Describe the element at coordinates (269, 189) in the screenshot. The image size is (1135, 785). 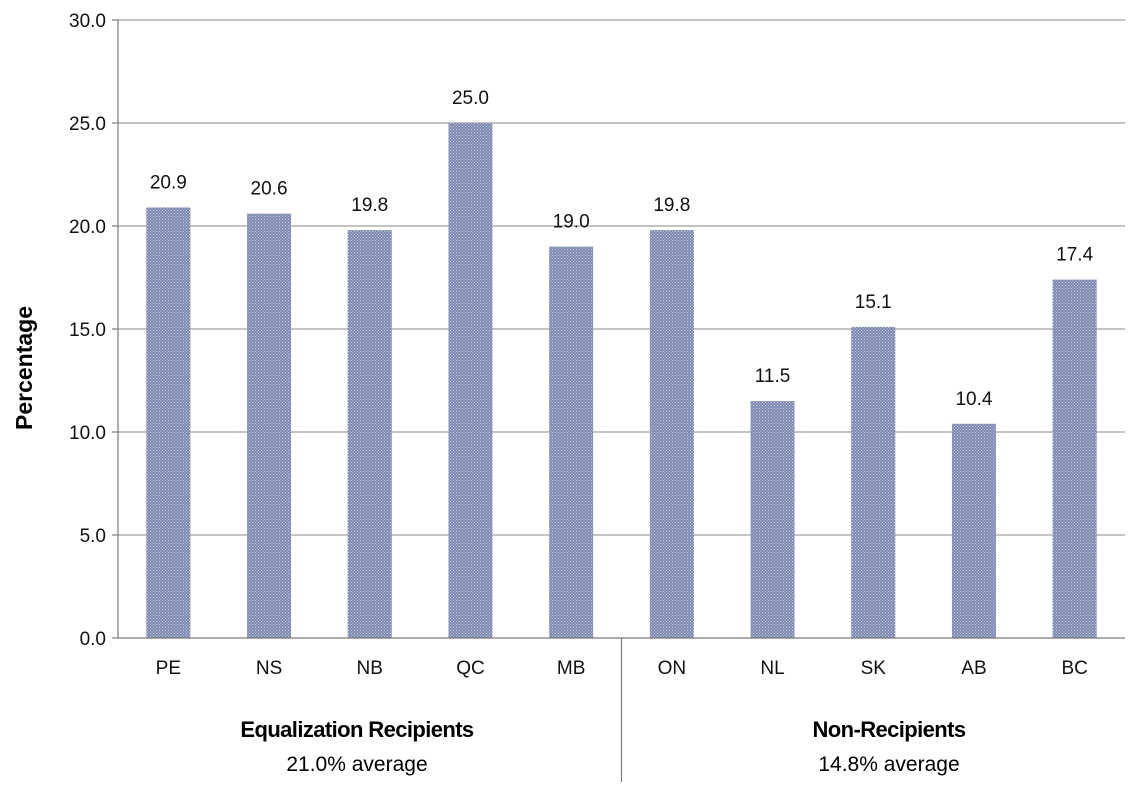
I see `value-label-ns: 20.6` at that location.